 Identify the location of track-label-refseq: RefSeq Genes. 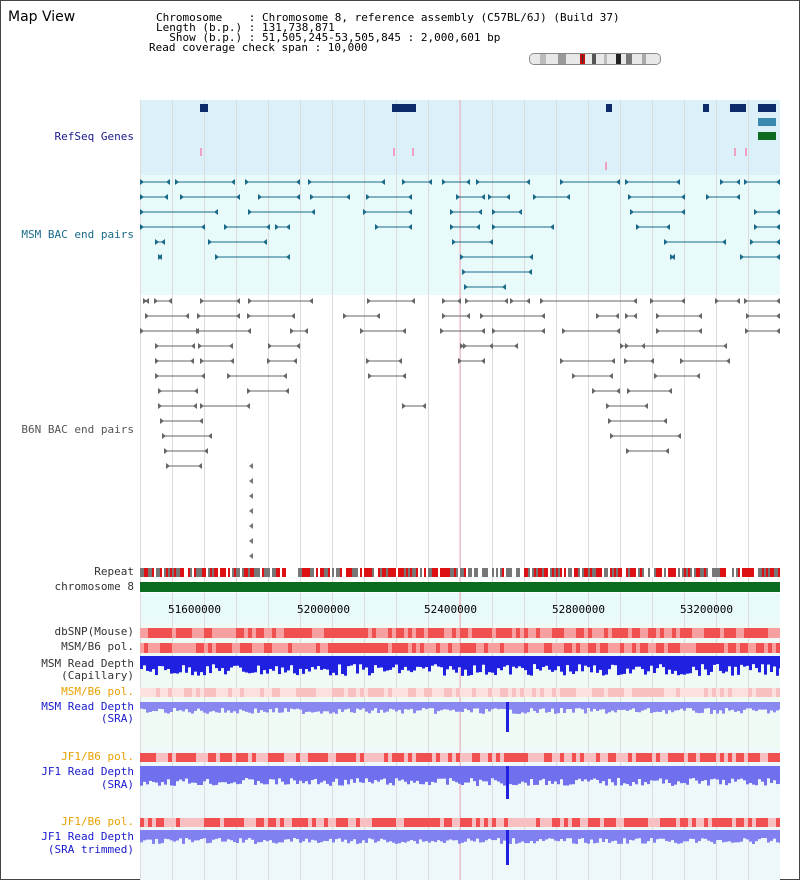
(94, 136).